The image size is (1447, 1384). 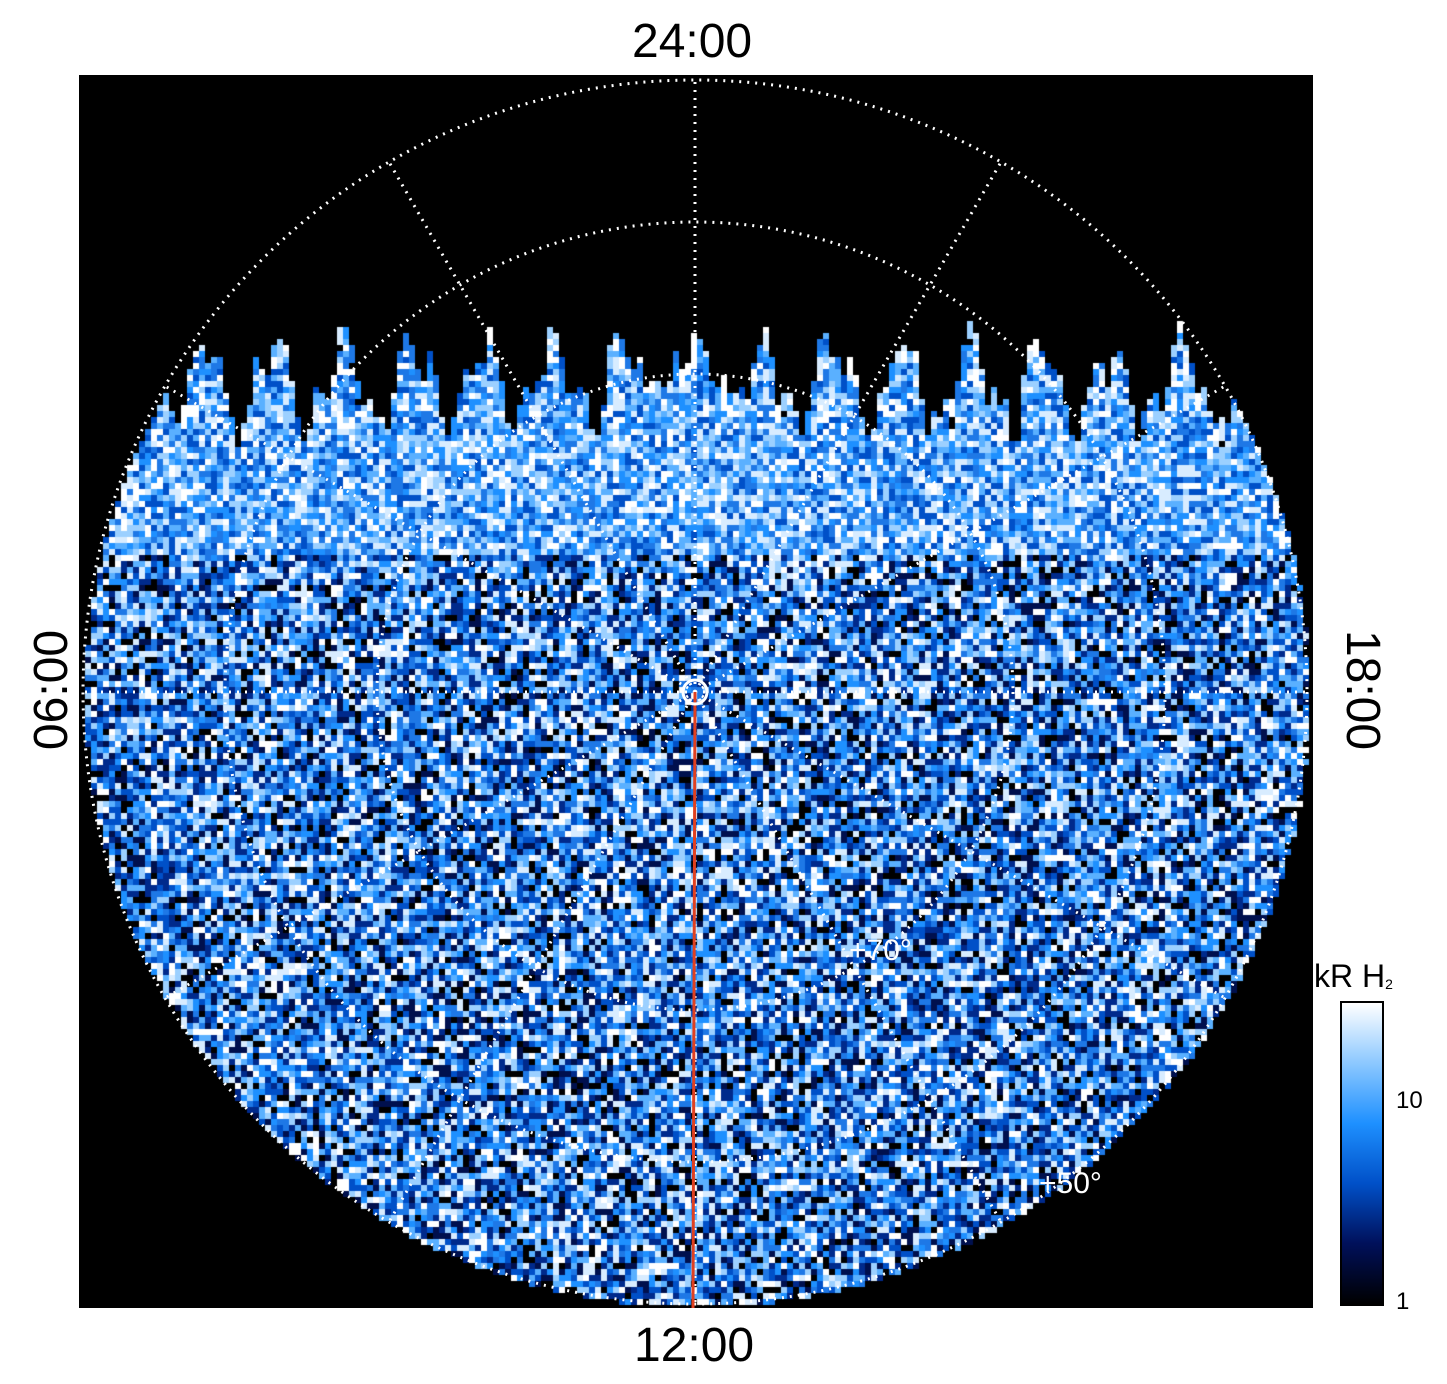 What do you see at coordinates (1363, 690) in the screenshot?
I see `local-time-label-right: 18:00` at bounding box center [1363, 690].